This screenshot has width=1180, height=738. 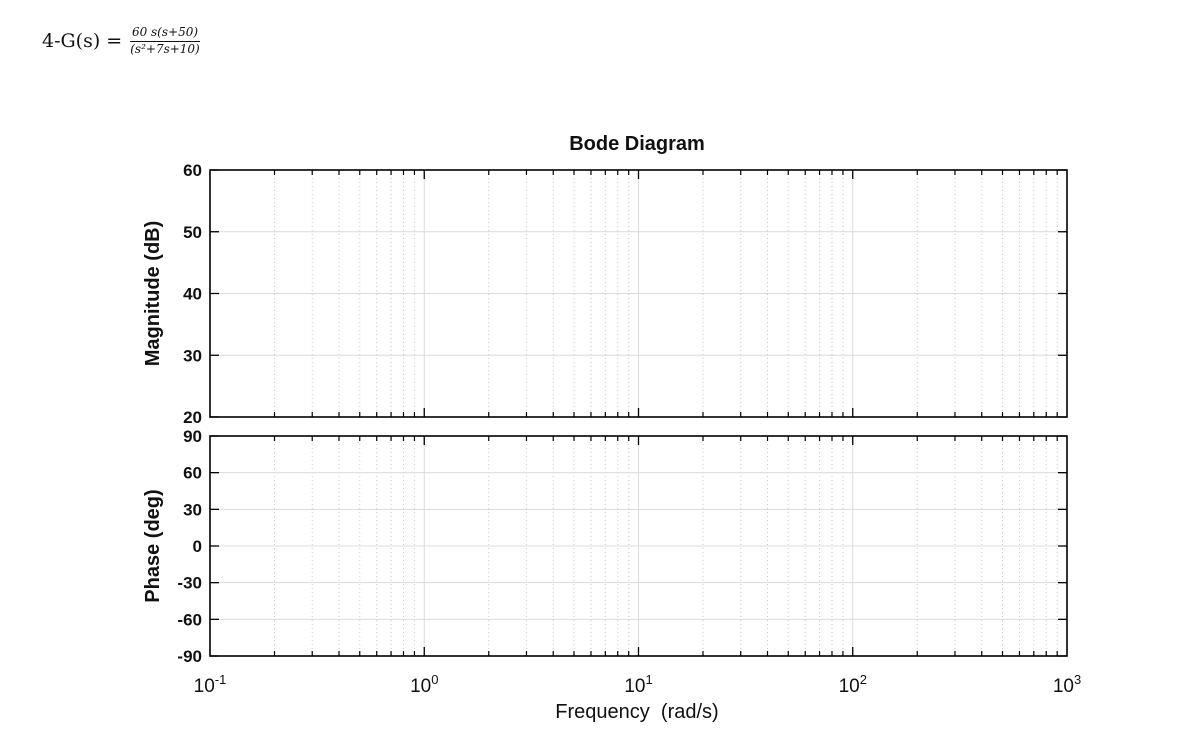 What do you see at coordinates (1067, 684) in the screenshot?
I see `x-tick-label: 10³` at bounding box center [1067, 684].